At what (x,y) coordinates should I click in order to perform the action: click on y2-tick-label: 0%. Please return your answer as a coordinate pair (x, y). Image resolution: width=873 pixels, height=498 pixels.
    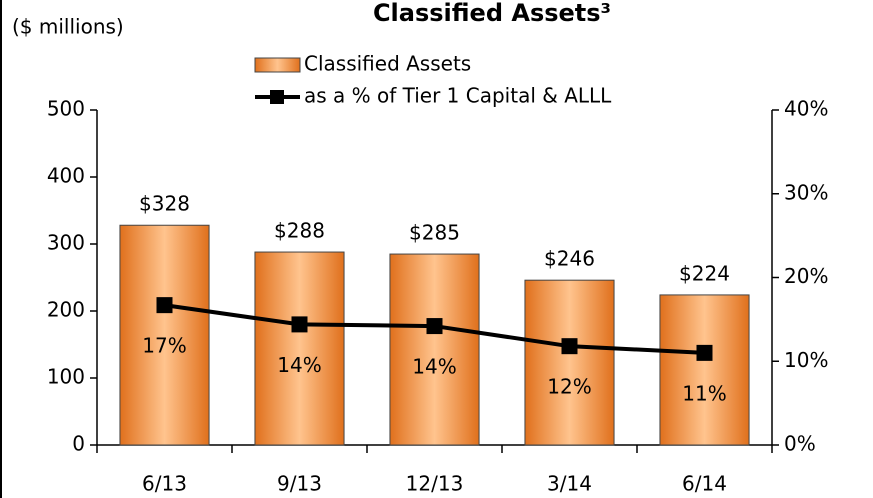
    Looking at the image, I should click on (800, 444).